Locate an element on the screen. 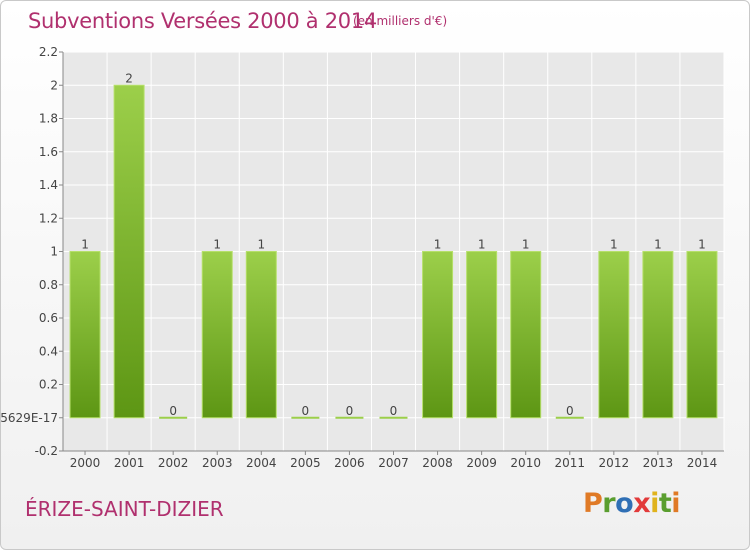 Image resolution: width=750 pixels, height=550 pixels. x-tick-label: 2004 is located at coordinates (261, 463).